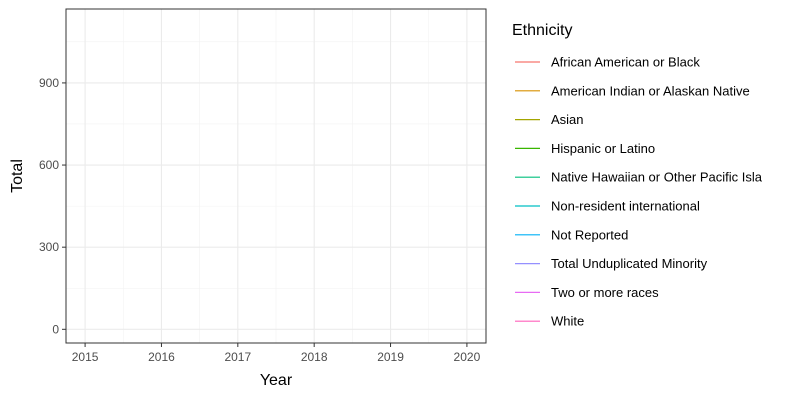 The height and width of the screenshot is (400, 800). I want to click on legend-label: African American or Black, so click(625, 62).